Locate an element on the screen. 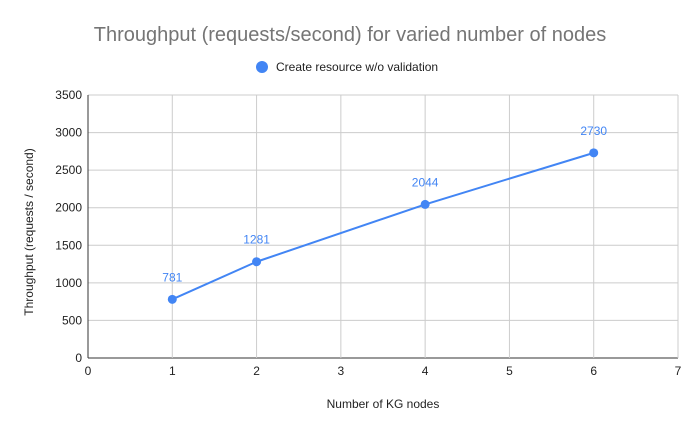 The height and width of the screenshot is (432, 699). x-tick-label: 0 is located at coordinates (88, 371).